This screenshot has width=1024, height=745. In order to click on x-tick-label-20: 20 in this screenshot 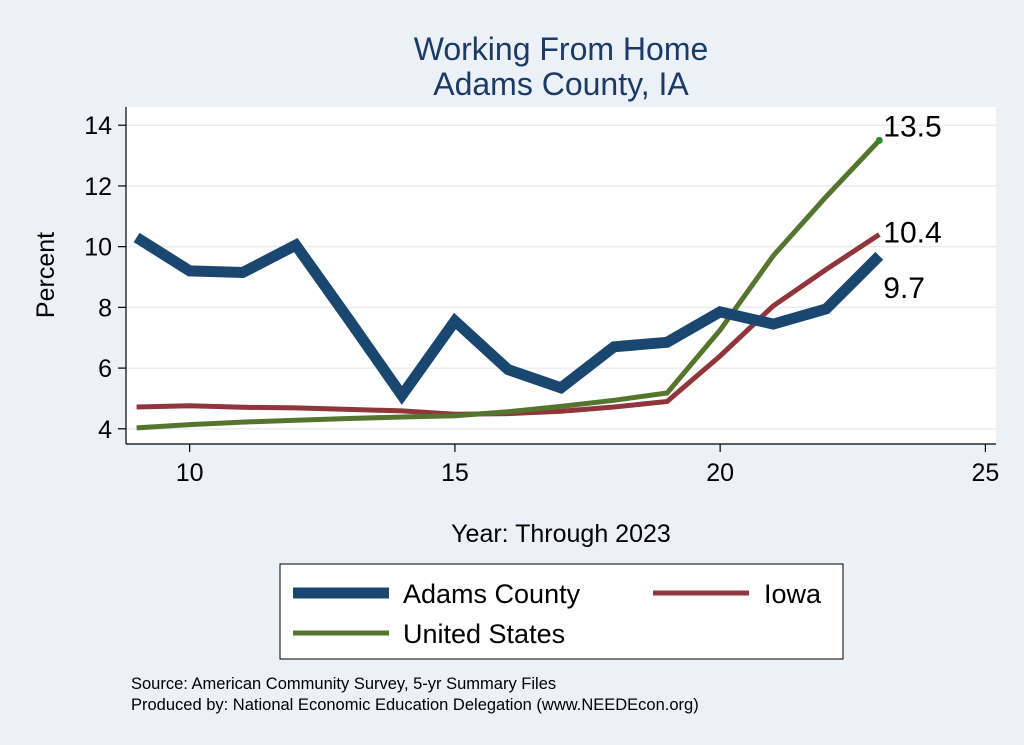, I will do `click(720, 473)`.